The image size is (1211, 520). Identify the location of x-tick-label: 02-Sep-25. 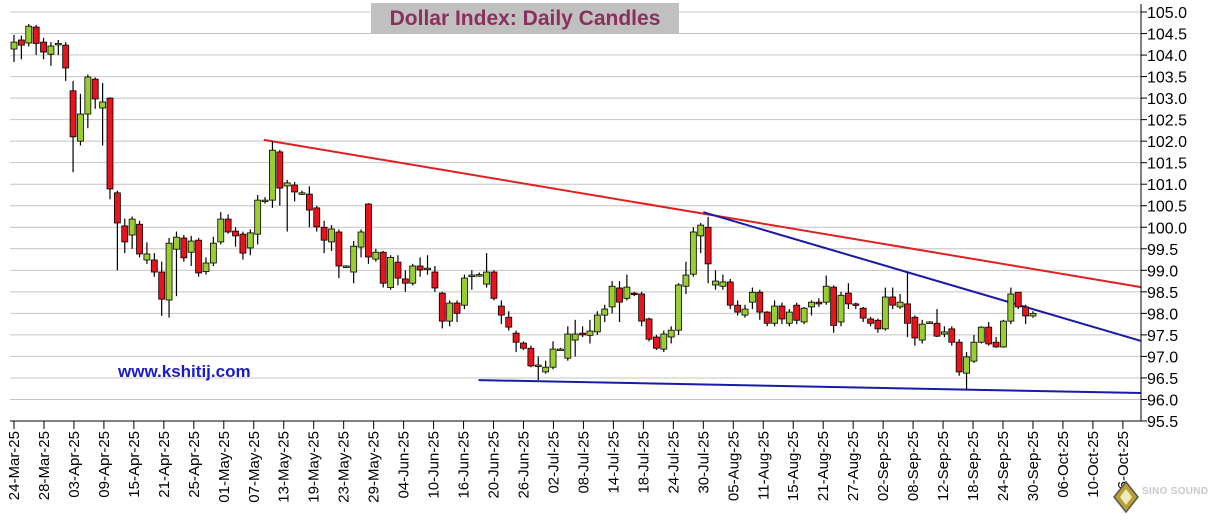
(883, 466).